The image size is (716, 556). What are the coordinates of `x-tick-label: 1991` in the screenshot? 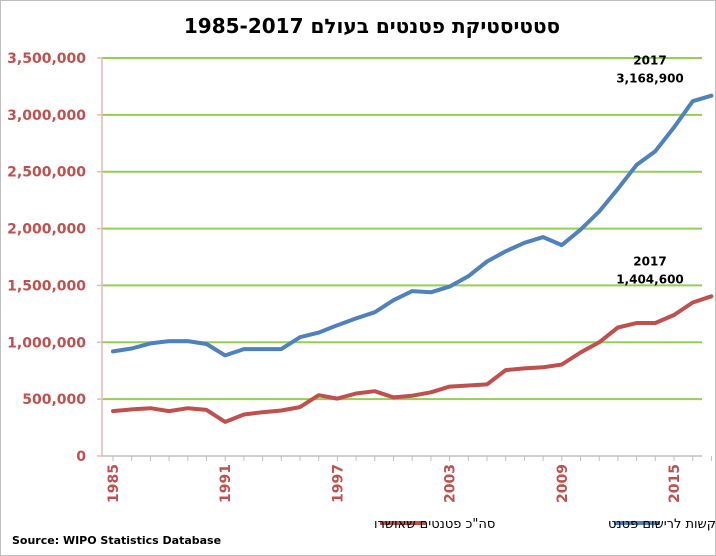 It's located at (226, 483).